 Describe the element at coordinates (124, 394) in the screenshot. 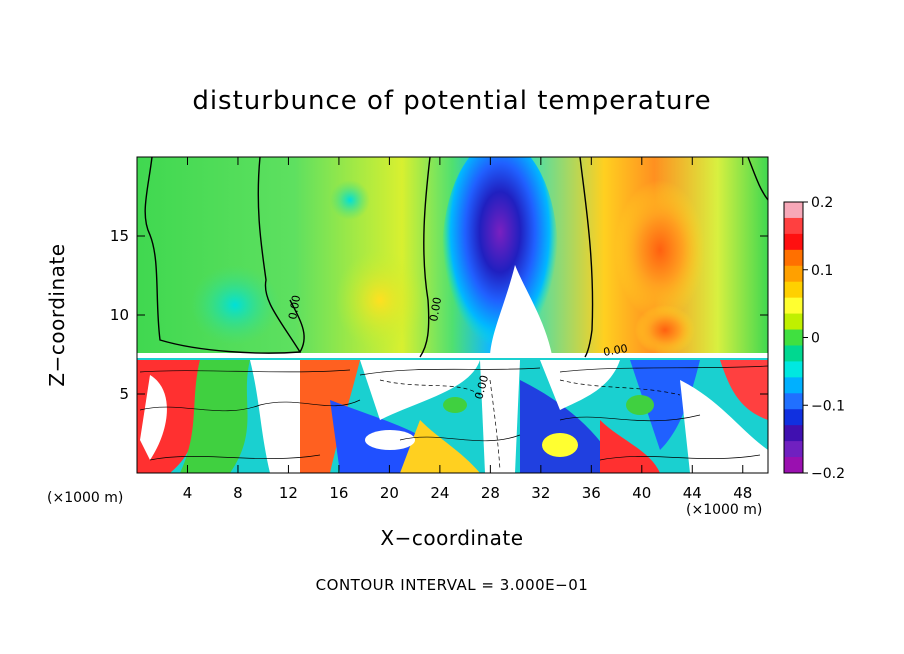

I see `y-tick-label: 5` at that location.